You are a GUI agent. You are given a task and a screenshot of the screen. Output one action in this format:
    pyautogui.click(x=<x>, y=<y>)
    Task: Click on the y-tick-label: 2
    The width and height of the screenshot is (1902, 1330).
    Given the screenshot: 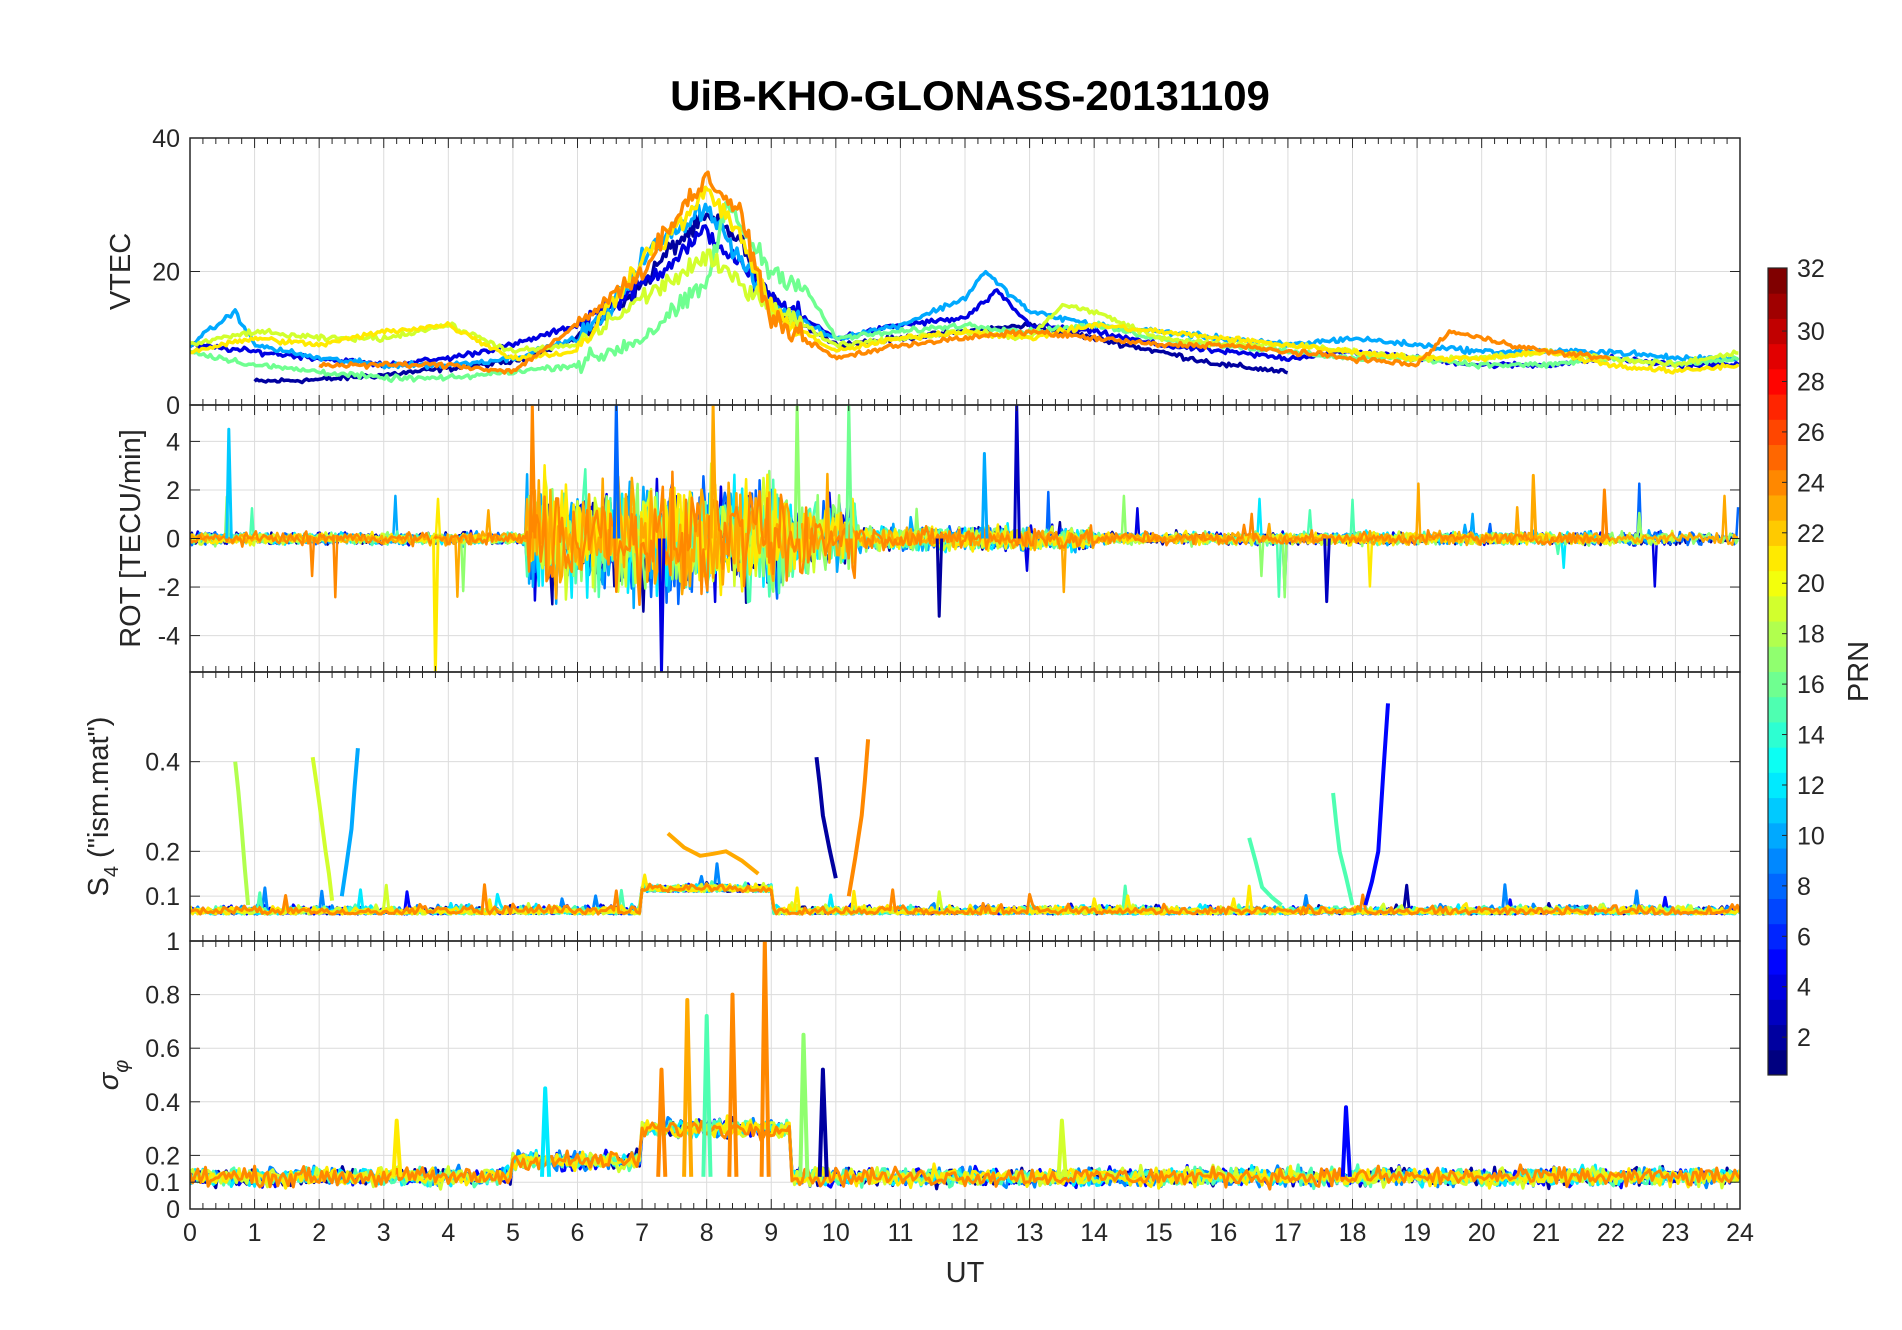 What is the action you would take?
    pyautogui.click(x=173, y=491)
    